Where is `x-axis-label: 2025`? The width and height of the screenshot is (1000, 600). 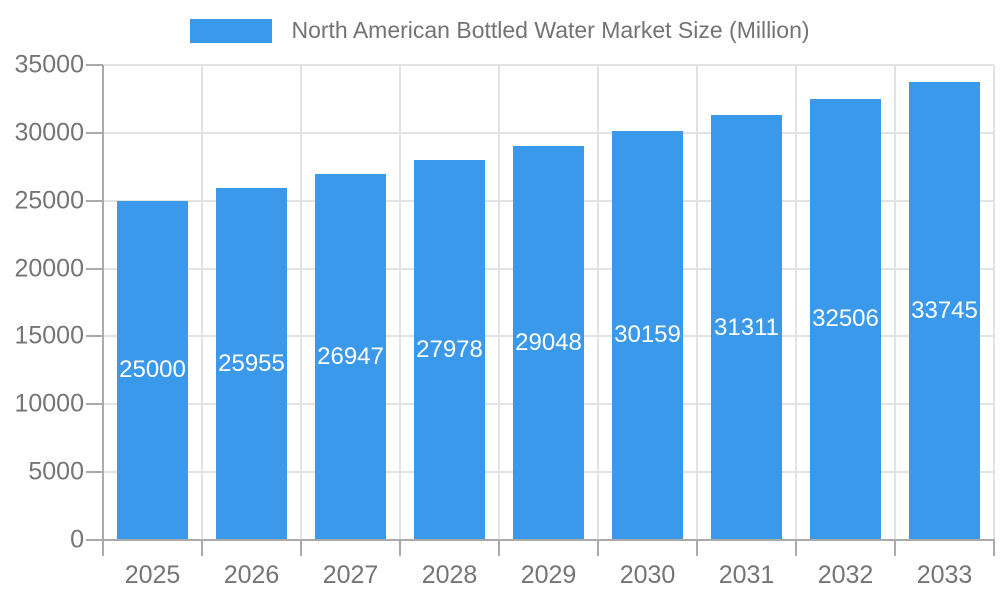
x-axis-label: 2025 is located at coordinates (152, 575).